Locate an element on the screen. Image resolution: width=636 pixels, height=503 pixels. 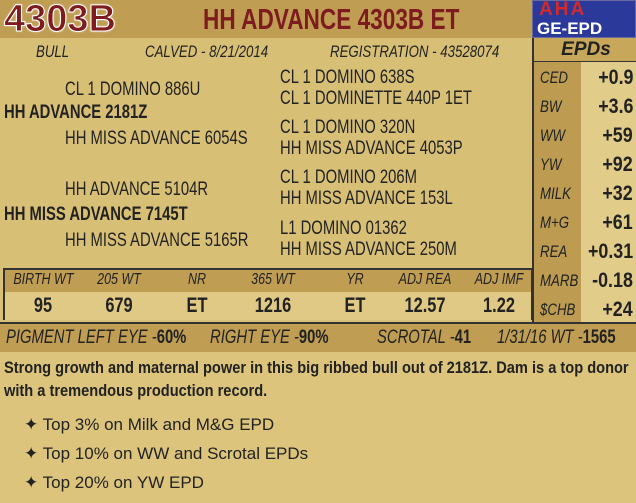
calved: CALVED - 8/21/2014 is located at coordinates (207, 51).